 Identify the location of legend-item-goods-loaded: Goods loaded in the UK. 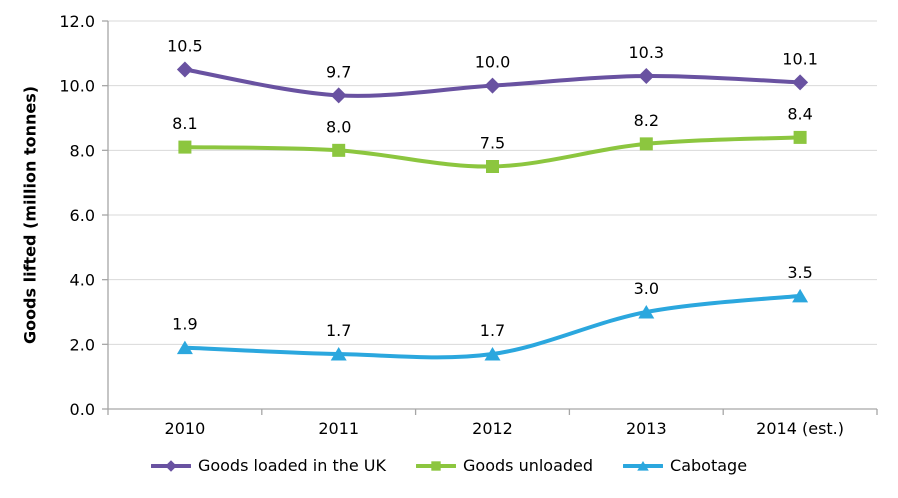
(268, 465).